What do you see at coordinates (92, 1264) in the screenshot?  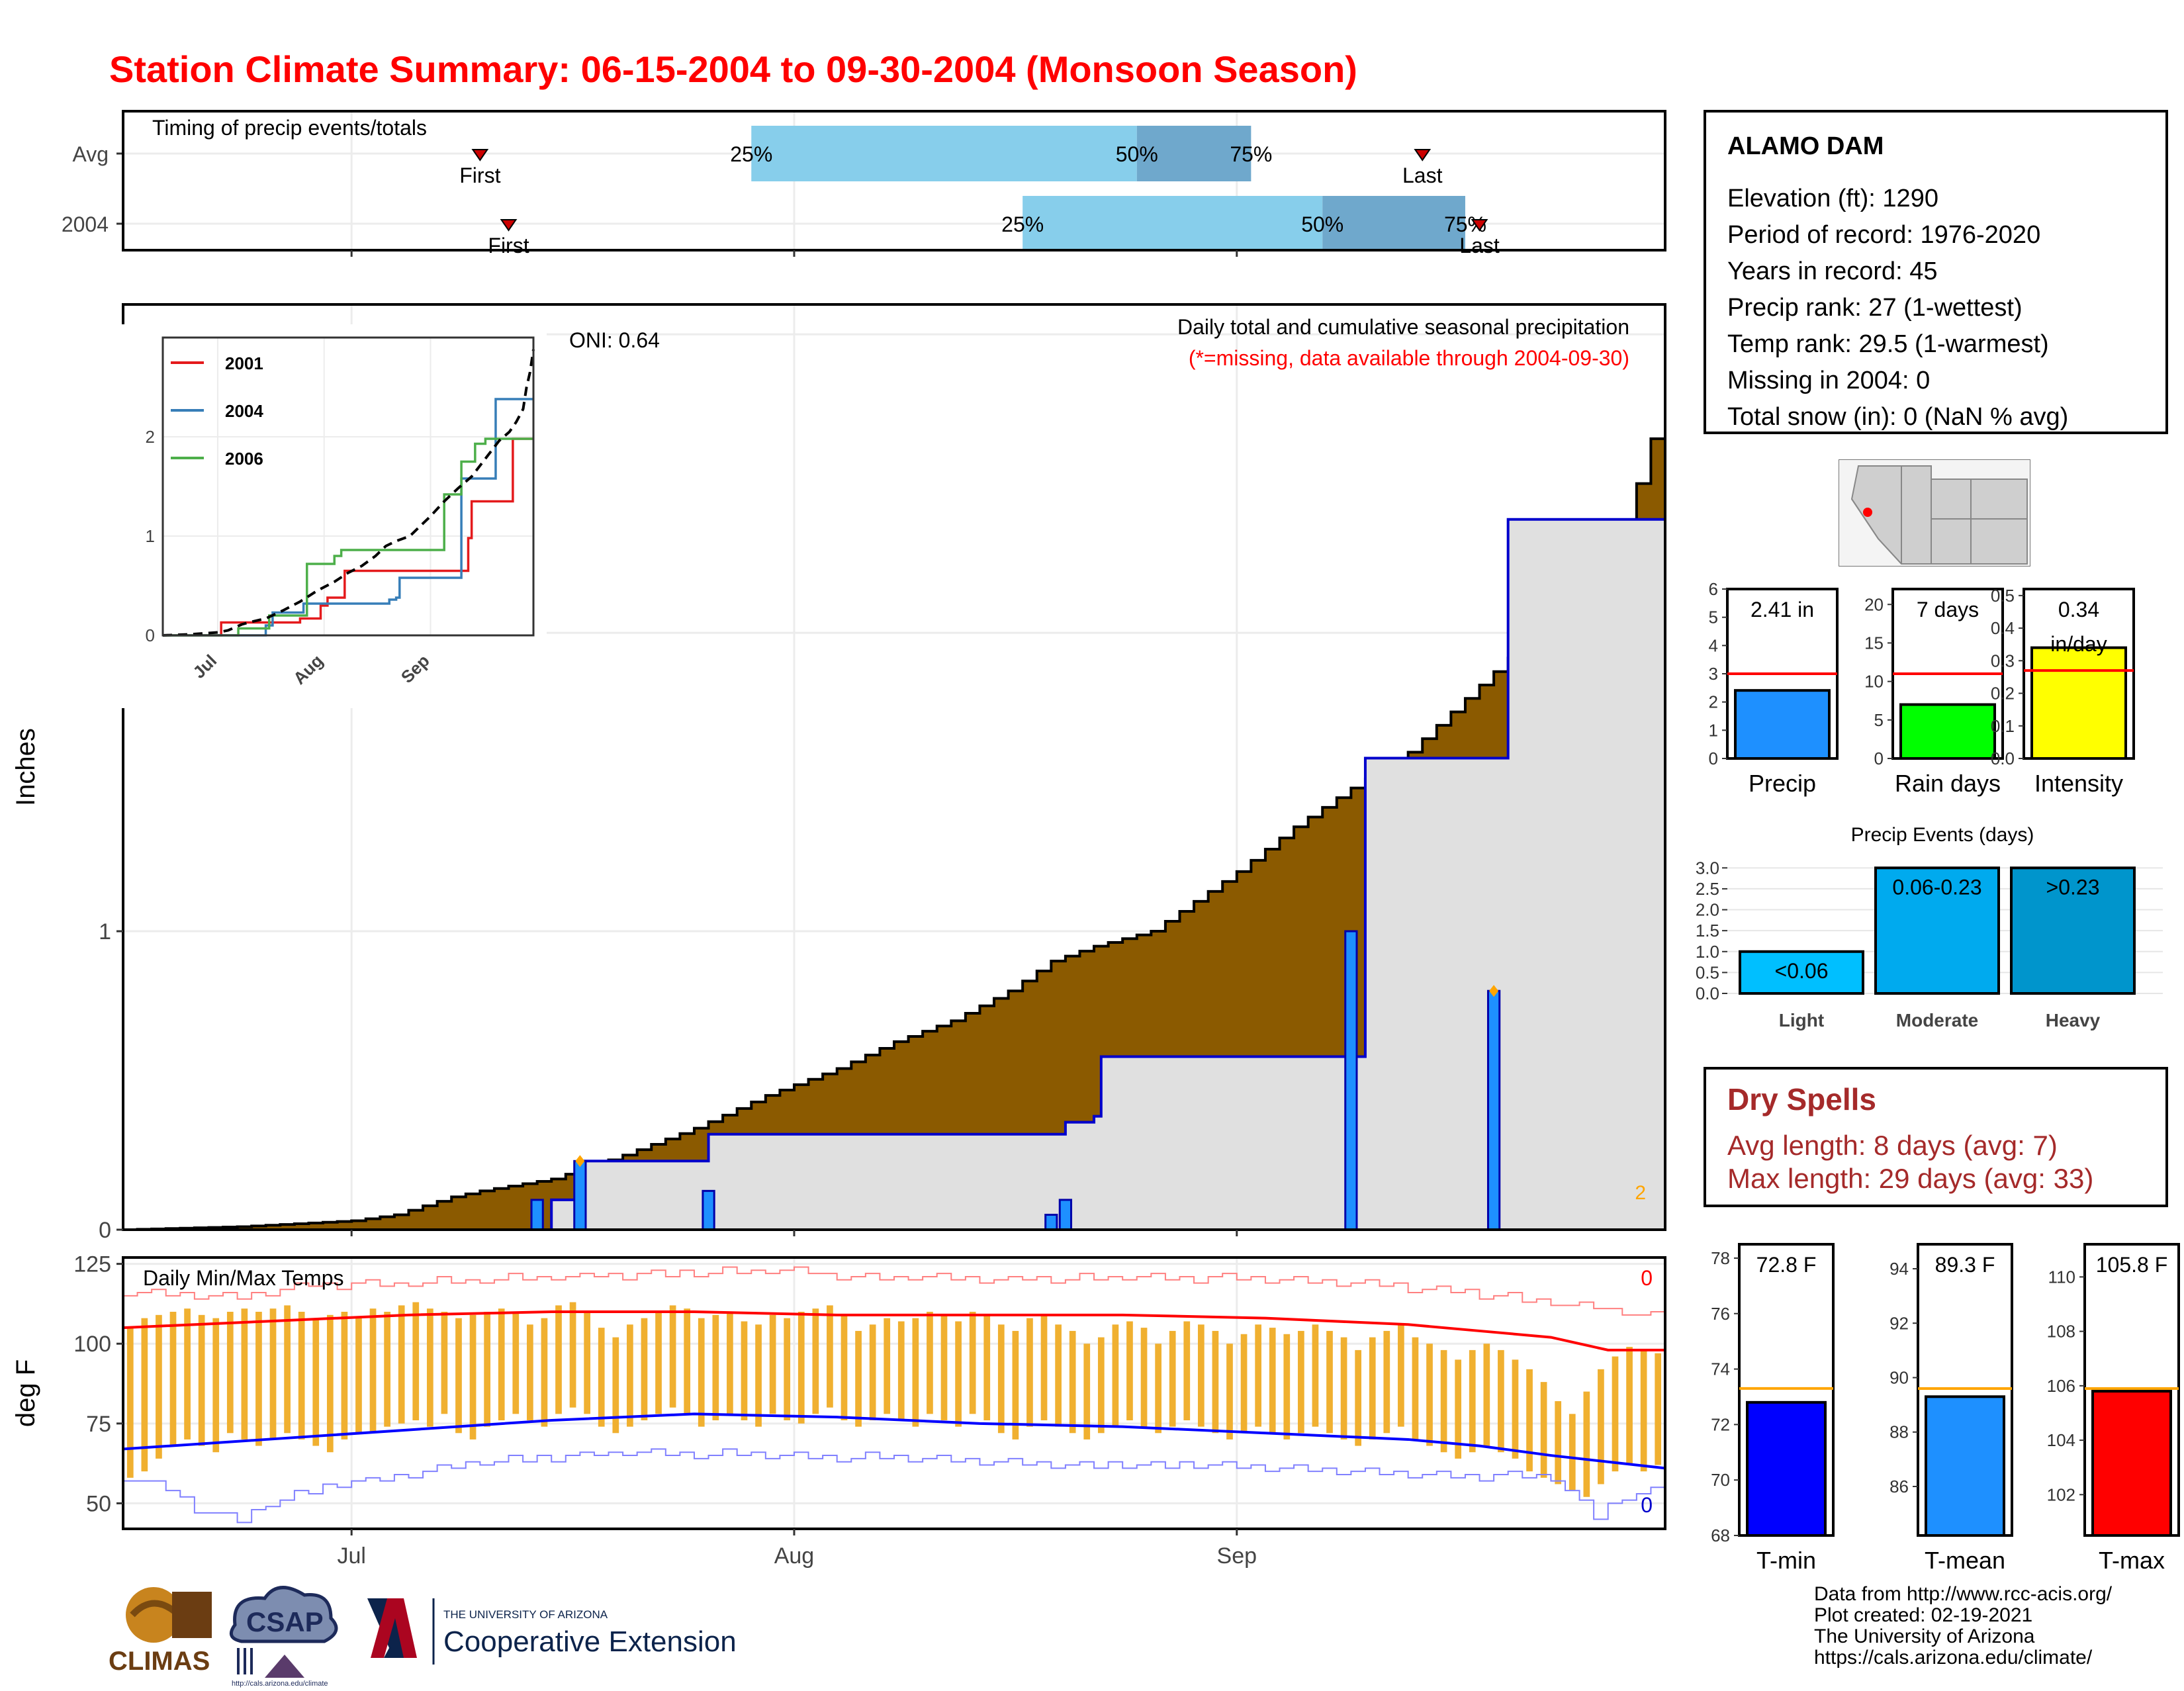 I see `temp-y-tick-label: 125` at bounding box center [92, 1264].